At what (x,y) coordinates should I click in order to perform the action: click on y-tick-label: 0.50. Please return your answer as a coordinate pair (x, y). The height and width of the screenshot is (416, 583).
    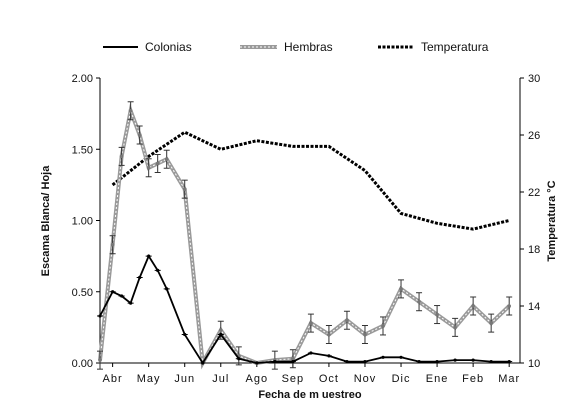
    Looking at the image, I should click on (82, 293).